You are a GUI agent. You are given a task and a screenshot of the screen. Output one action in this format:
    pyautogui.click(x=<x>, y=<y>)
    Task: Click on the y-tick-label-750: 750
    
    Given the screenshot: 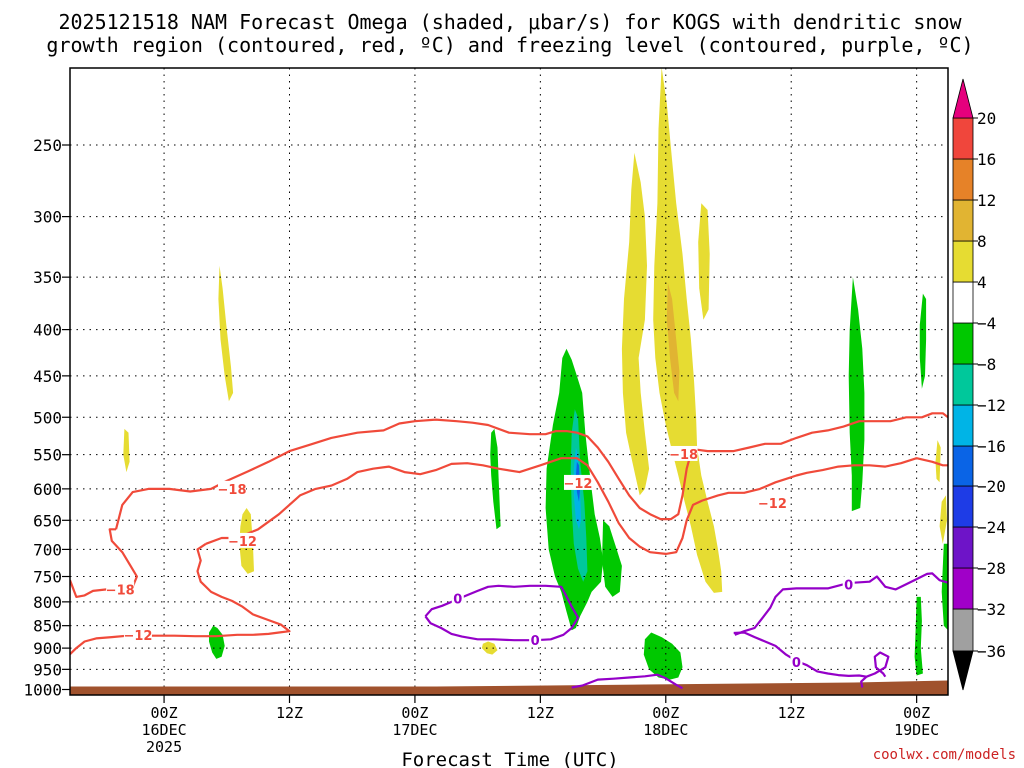 What is the action you would take?
    pyautogui.click(x=47, y=577)
    